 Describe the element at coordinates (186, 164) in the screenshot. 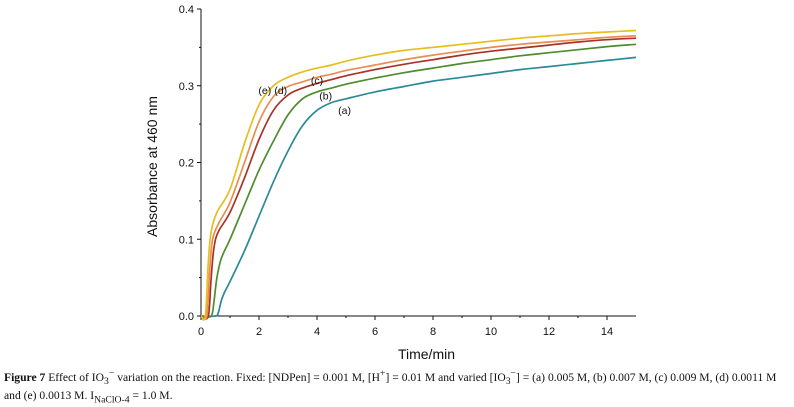

I see `y-tick-label: 0.2` at that location.